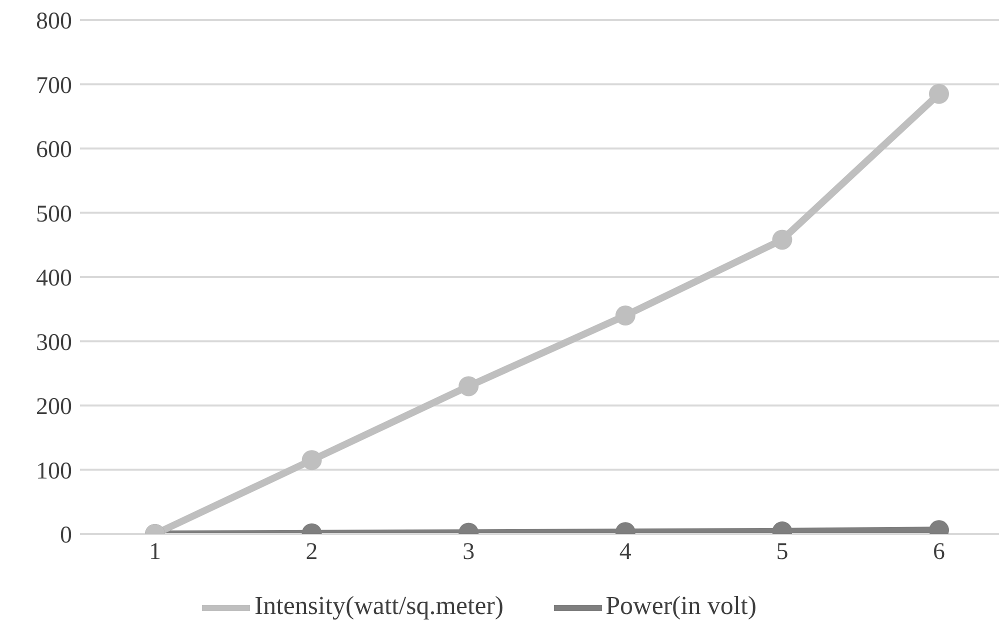 Image resolution: width=999 pixels, height=642 pixels. Describe the element at coordinates (54, 407) in the screenshot. I see `y-tick-label: 200` at that location.